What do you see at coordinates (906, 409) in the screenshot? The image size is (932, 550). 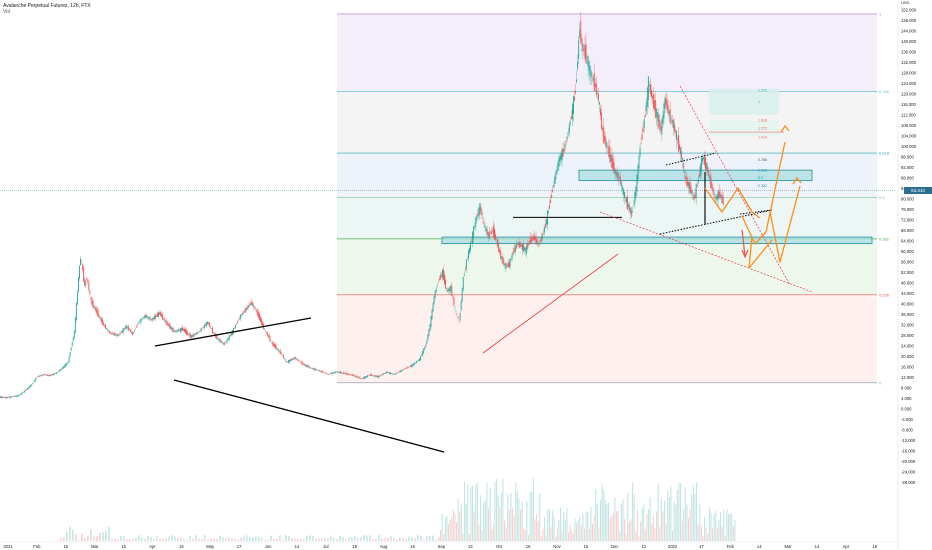 I see `y-tick-label: 0.000` at bounding box center [906, 409].